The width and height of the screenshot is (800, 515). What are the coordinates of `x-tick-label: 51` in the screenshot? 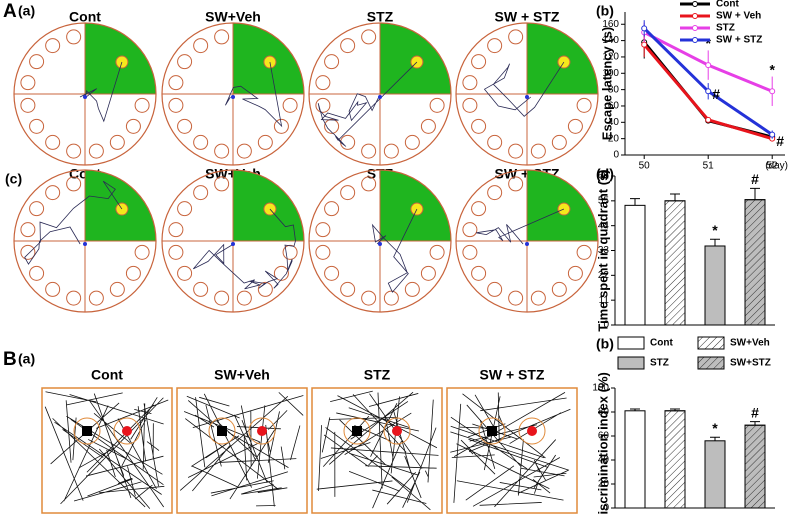 It's located at (709, 166).